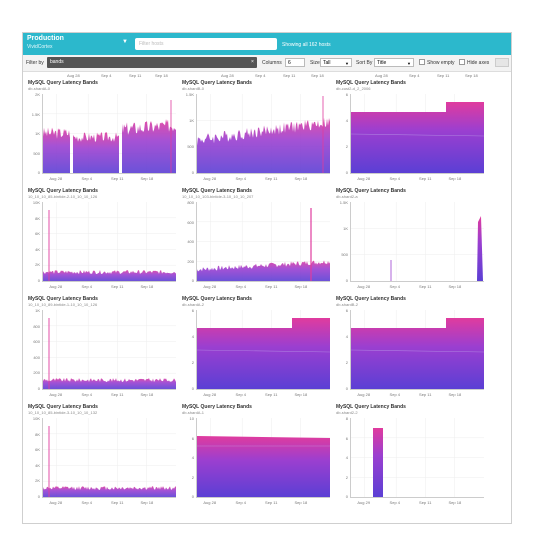 The image size is (535, 549). What do you see at coordinates (347, 196) in the screenshot?
I see `panel-host-subtitle: db-shard2-a` at bounding box center [347, 196].